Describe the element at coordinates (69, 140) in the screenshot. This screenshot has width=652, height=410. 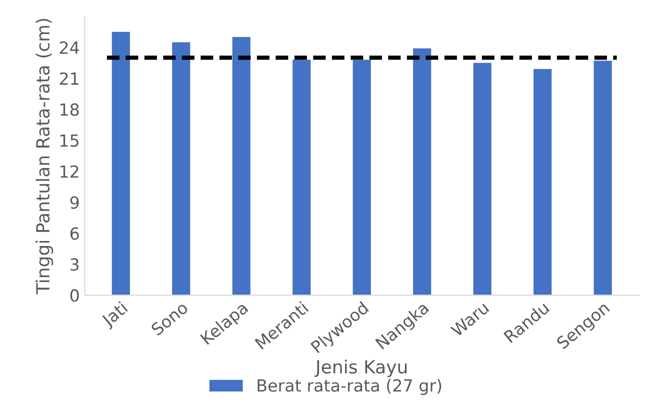
I see `y-tick-label: 15` at that location.